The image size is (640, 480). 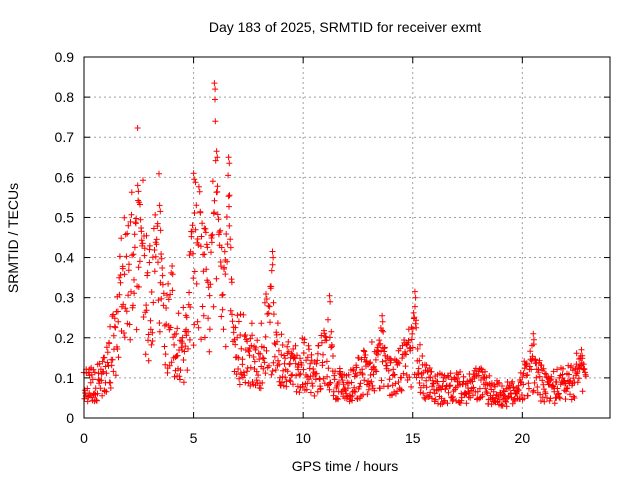 What do you see at coordinates (65, 258) in the screenshot?
I see `y-tick-label: 0.4` at bounding box center [65, 258].